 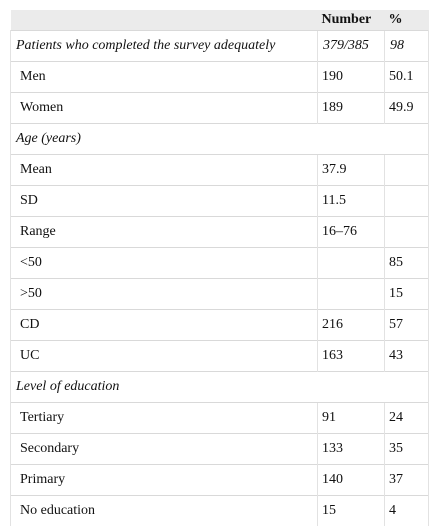 I want to click on table-row: No education 15 4, so click(x=219, y=510).